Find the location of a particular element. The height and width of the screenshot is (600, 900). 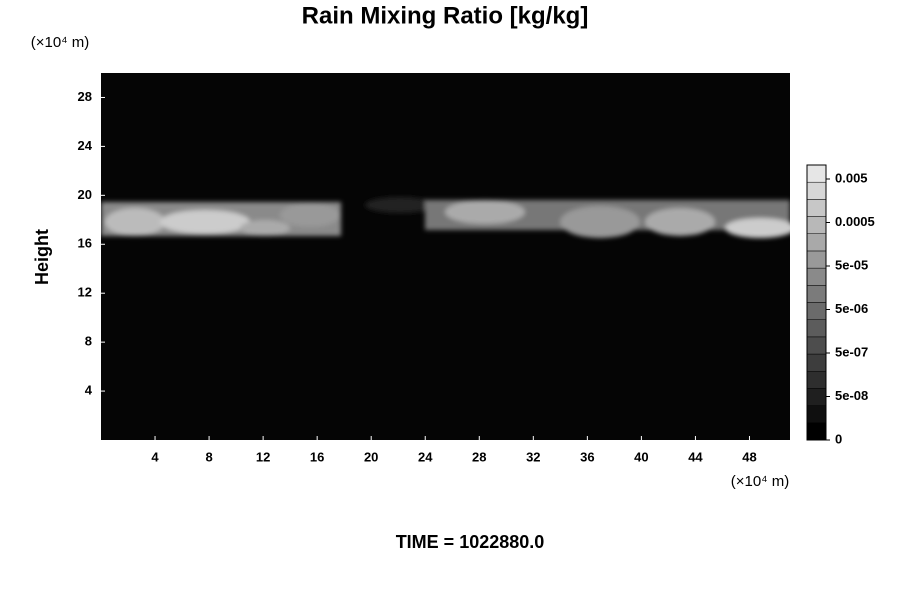

rain-field is located at coordinates (445, 217).